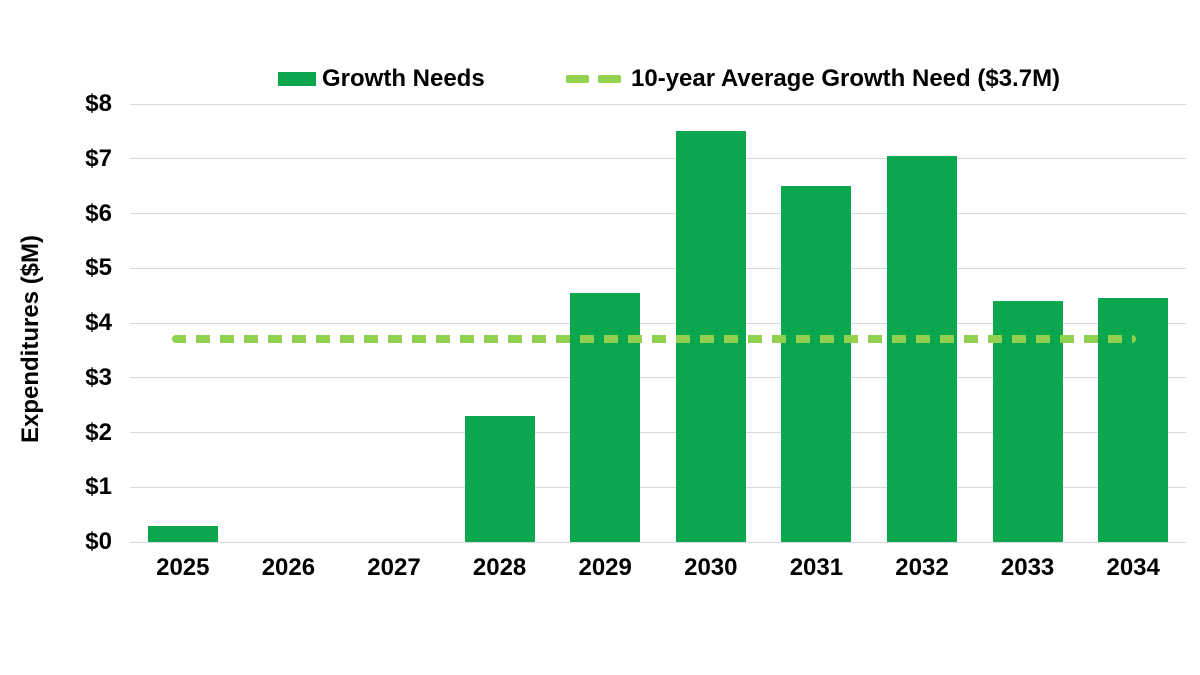 This screenshot has height=675, width=1200. What do you see at coordinates (297, 79) in the screenshot?
I see `legend-bar-swatch-icon` at bounding box center [297, 79].